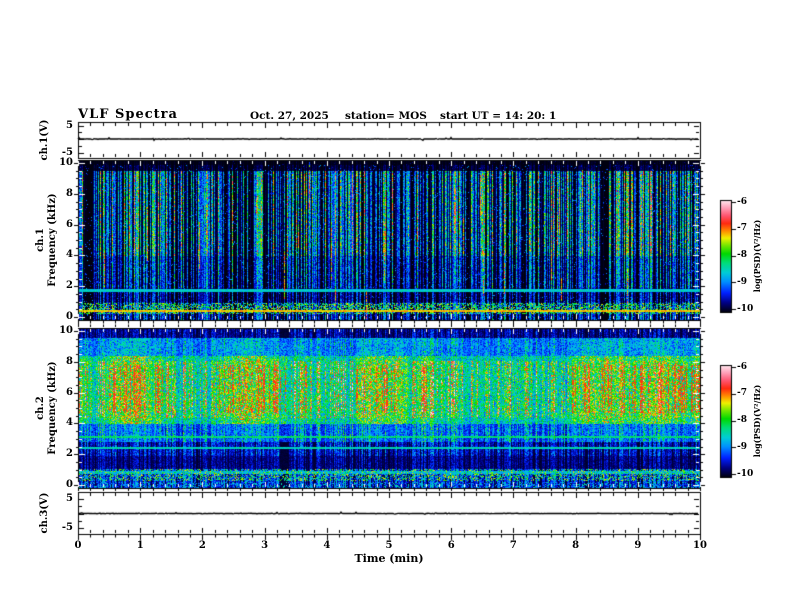 Image resolution: width=792 pixels, height=612 pixels. What do you see at coordinates (66, 162) in the screenshot?
I see `ch1-freq-tick-label: 10` at bounding box center [66, 162].